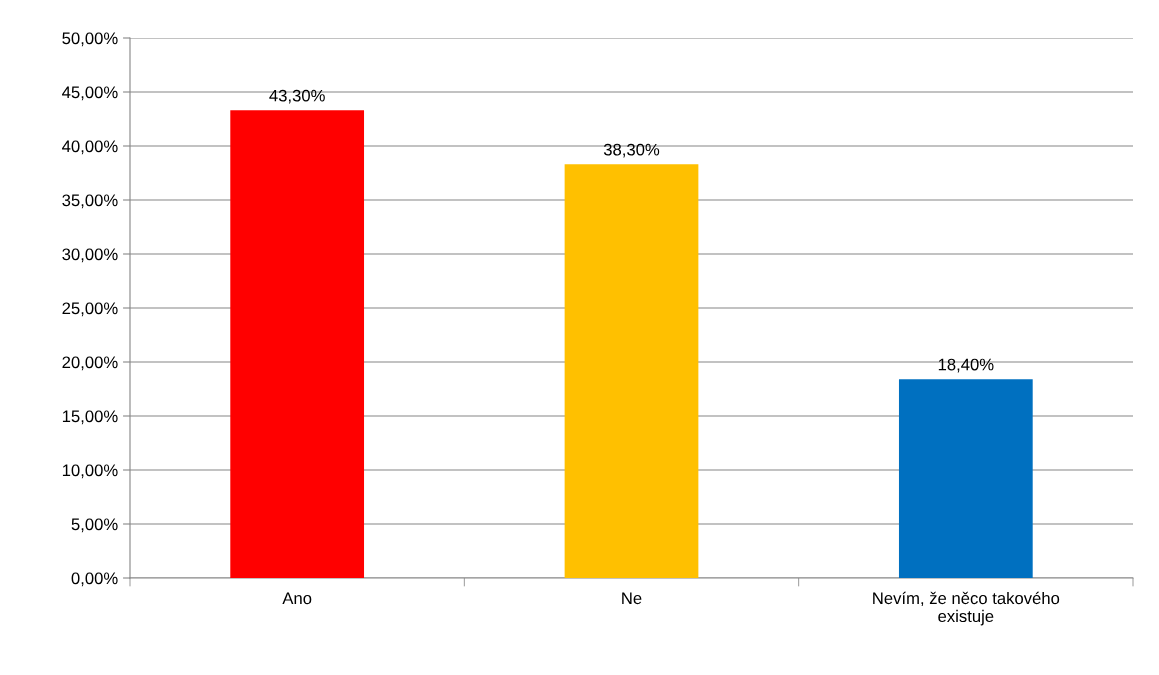 The width and height of the screenshot is (1159, 675). I want to click on y-tick-label: 0,00%, so click(94, 579).